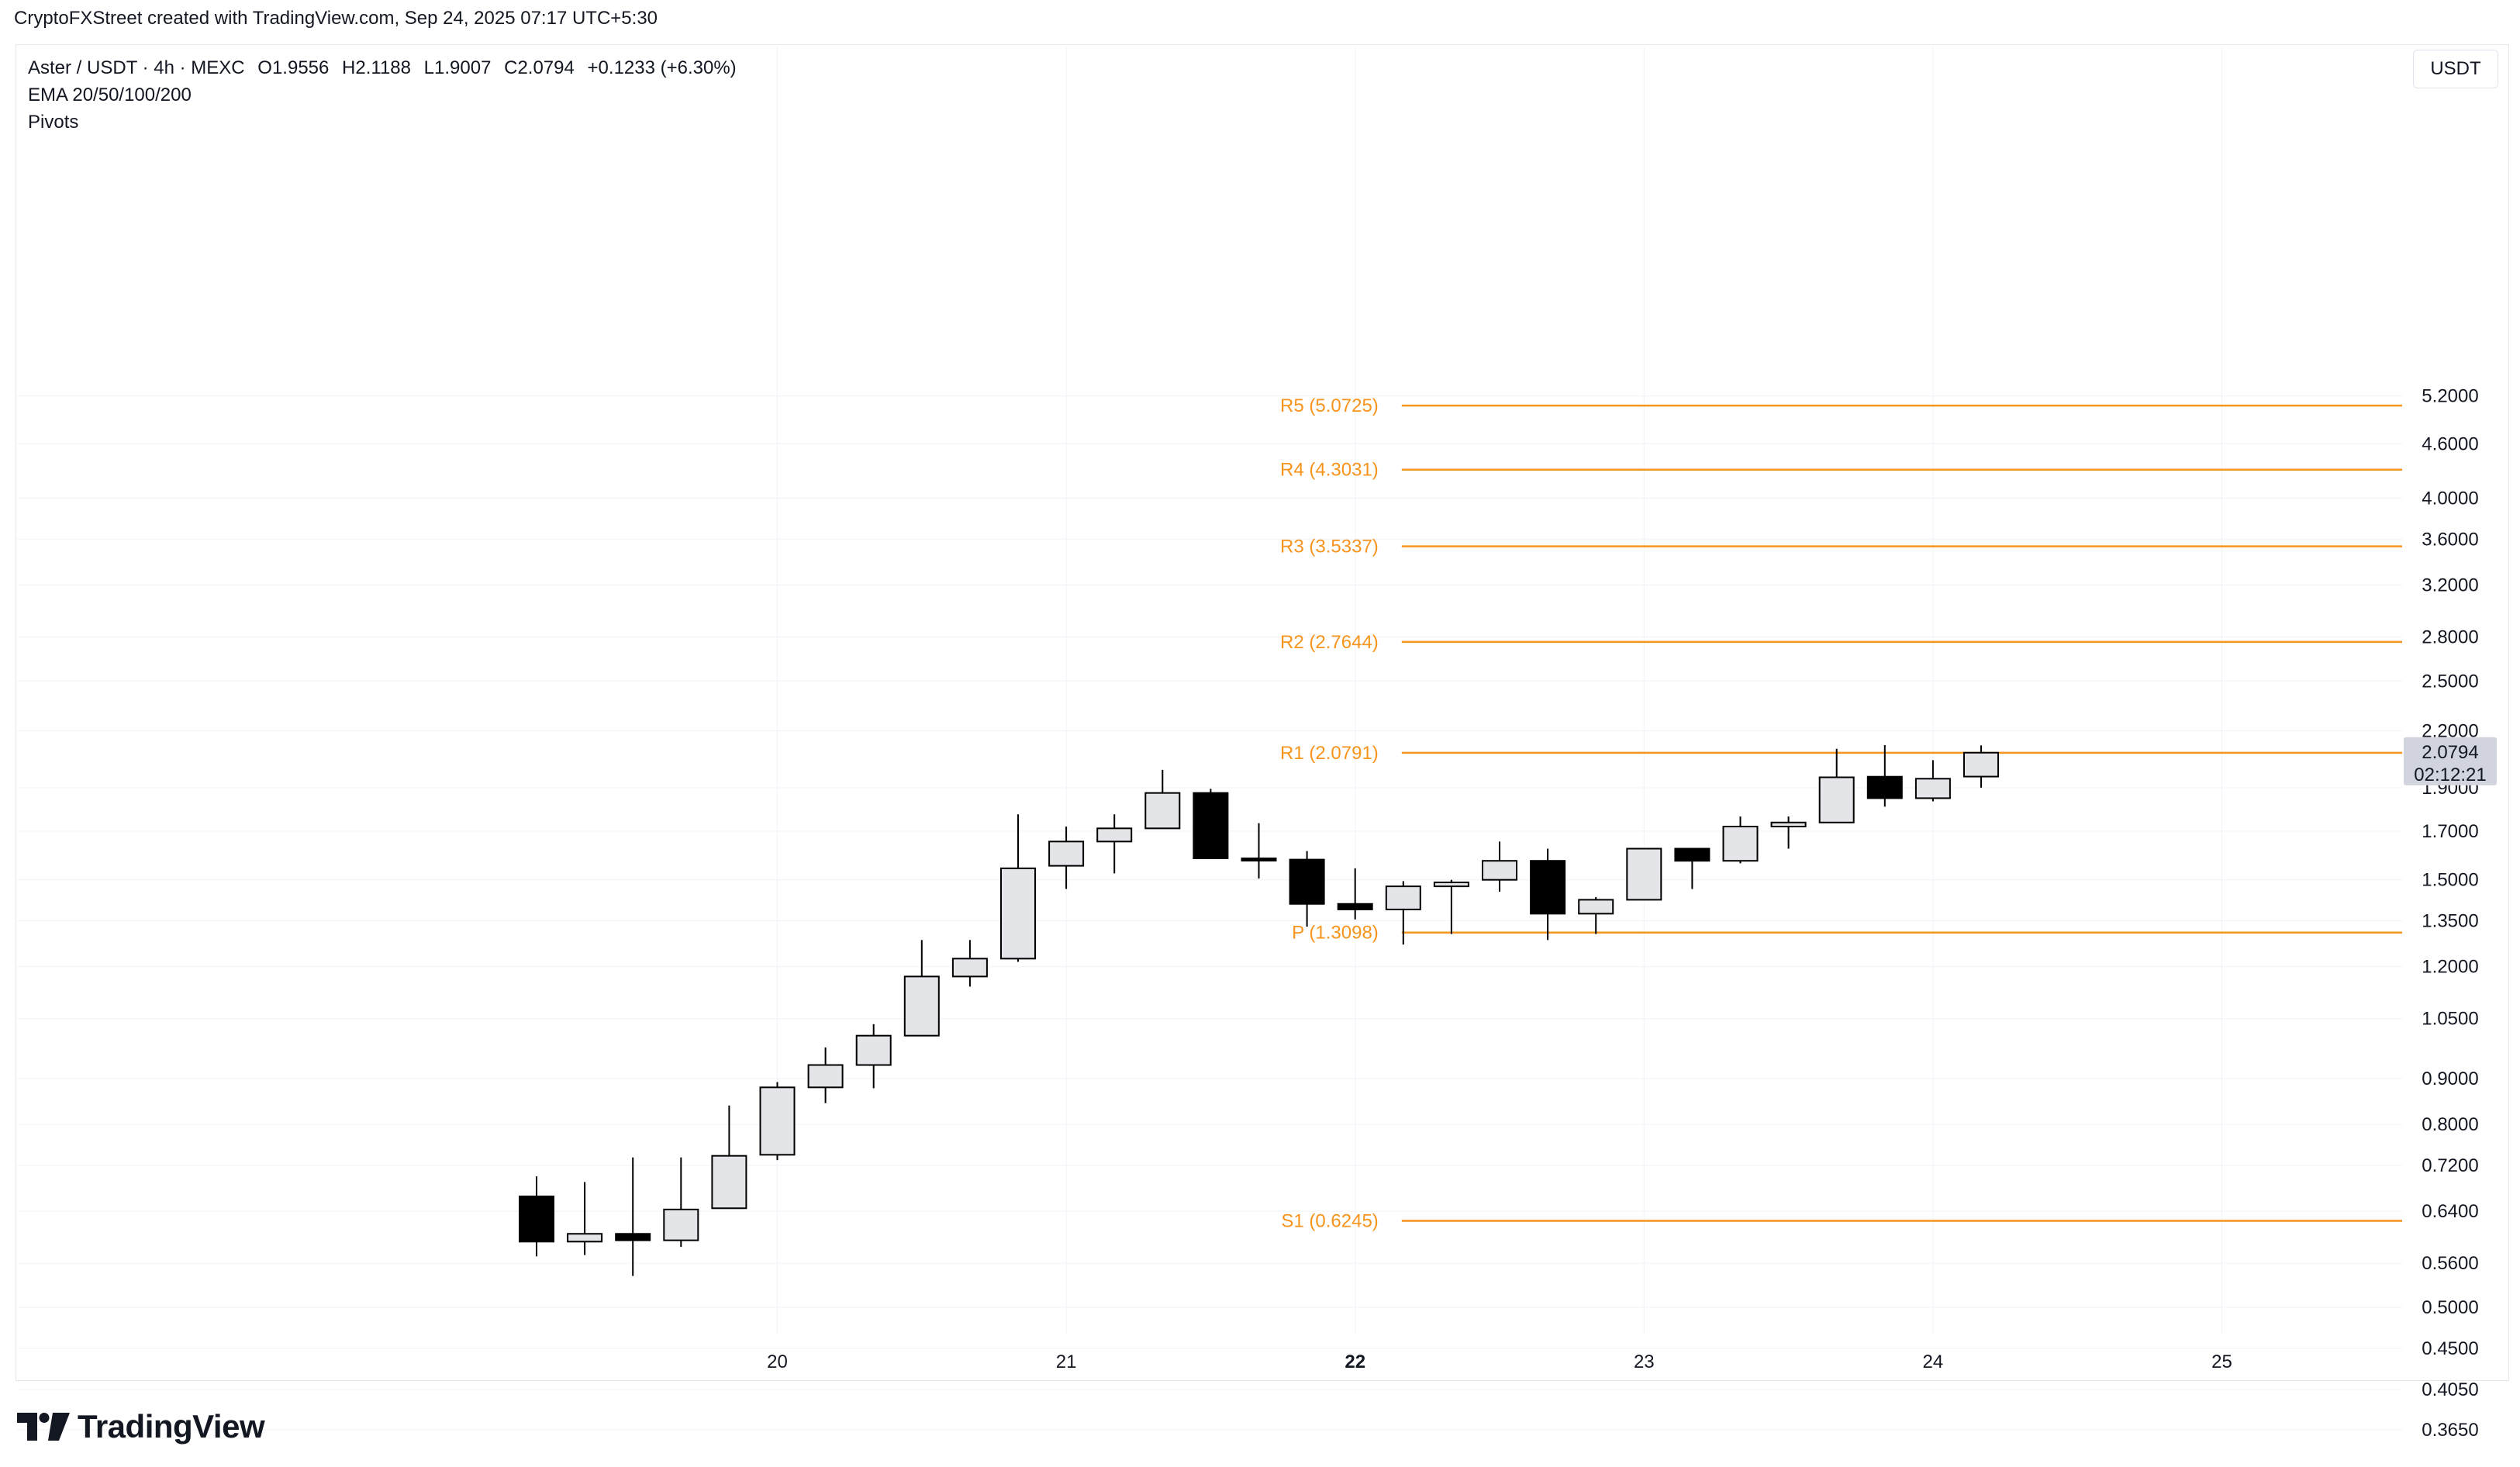 The height and width of the screenshot is (1467, 2520). Describe the element at coordinates (1329, 547) in the screenshot. I see `pivot-label: R3 (3.5337)` at that location.